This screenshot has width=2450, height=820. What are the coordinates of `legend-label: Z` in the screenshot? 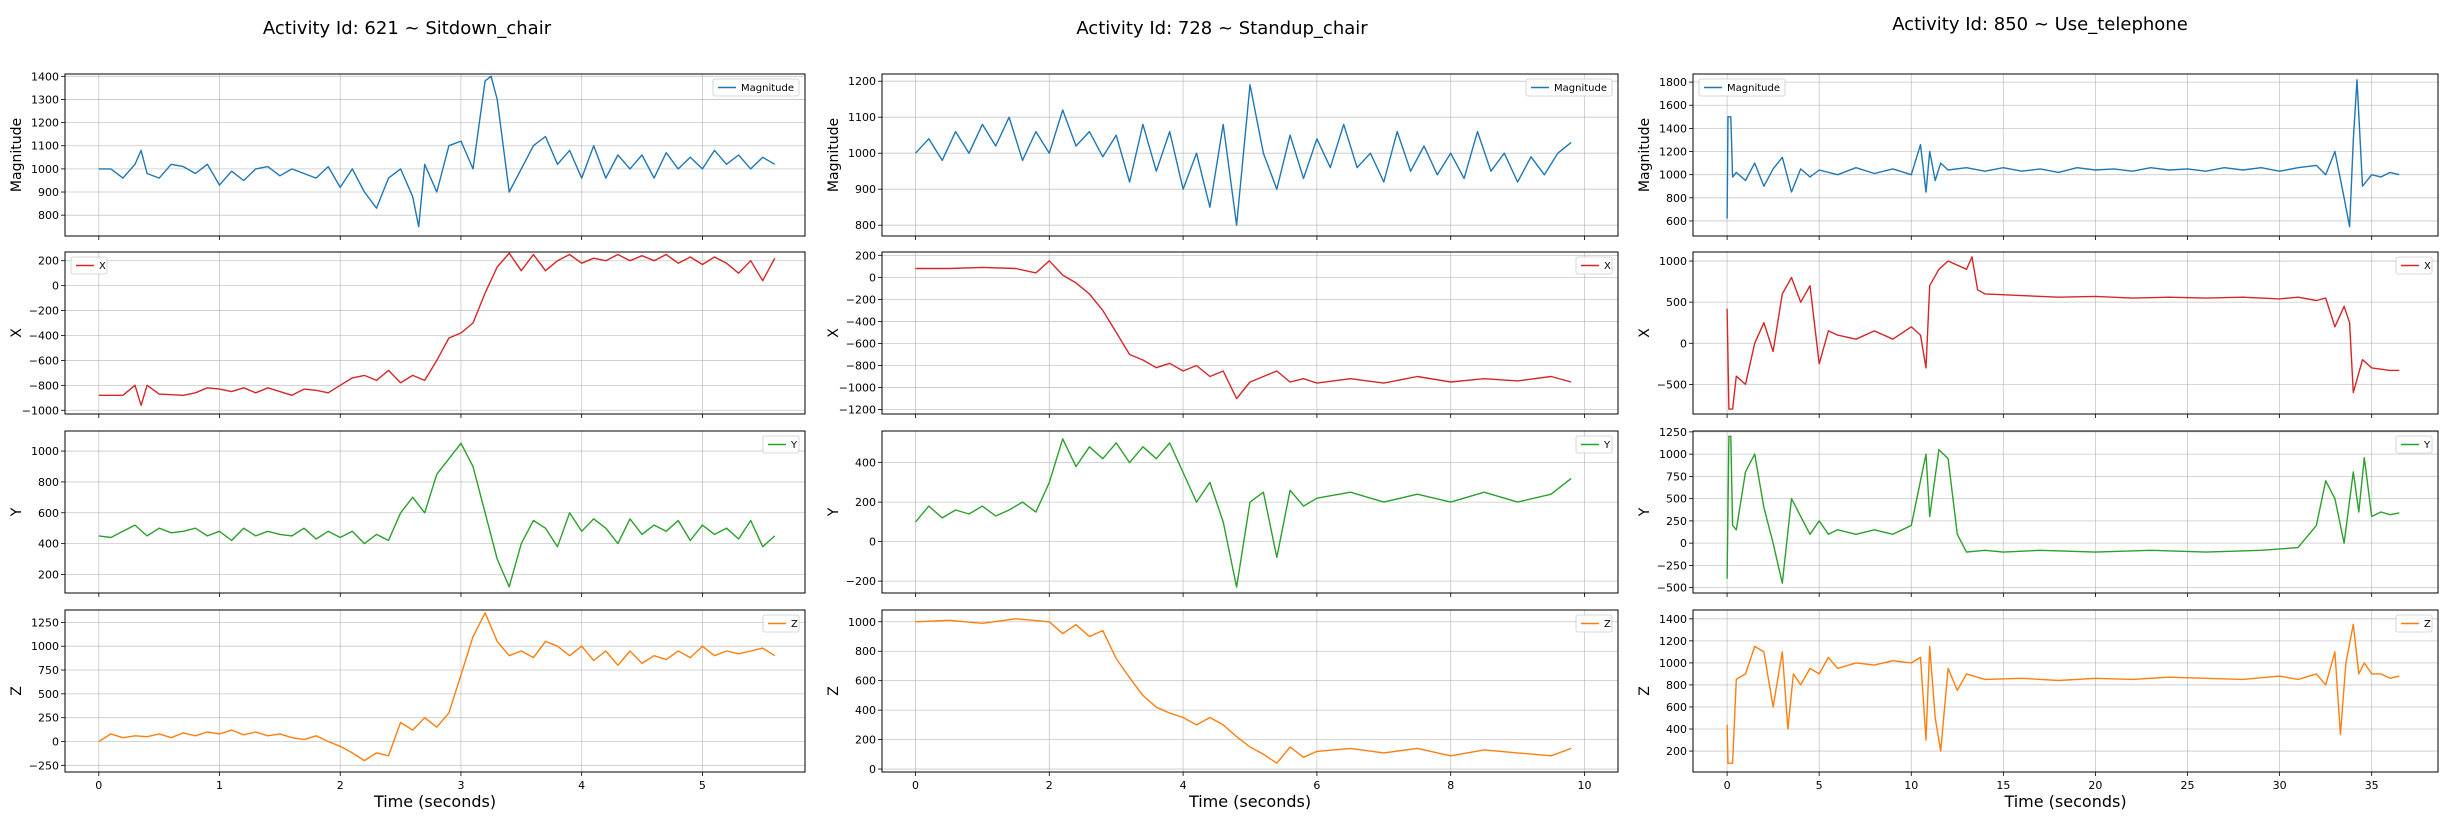 It's located at (1607, 624).